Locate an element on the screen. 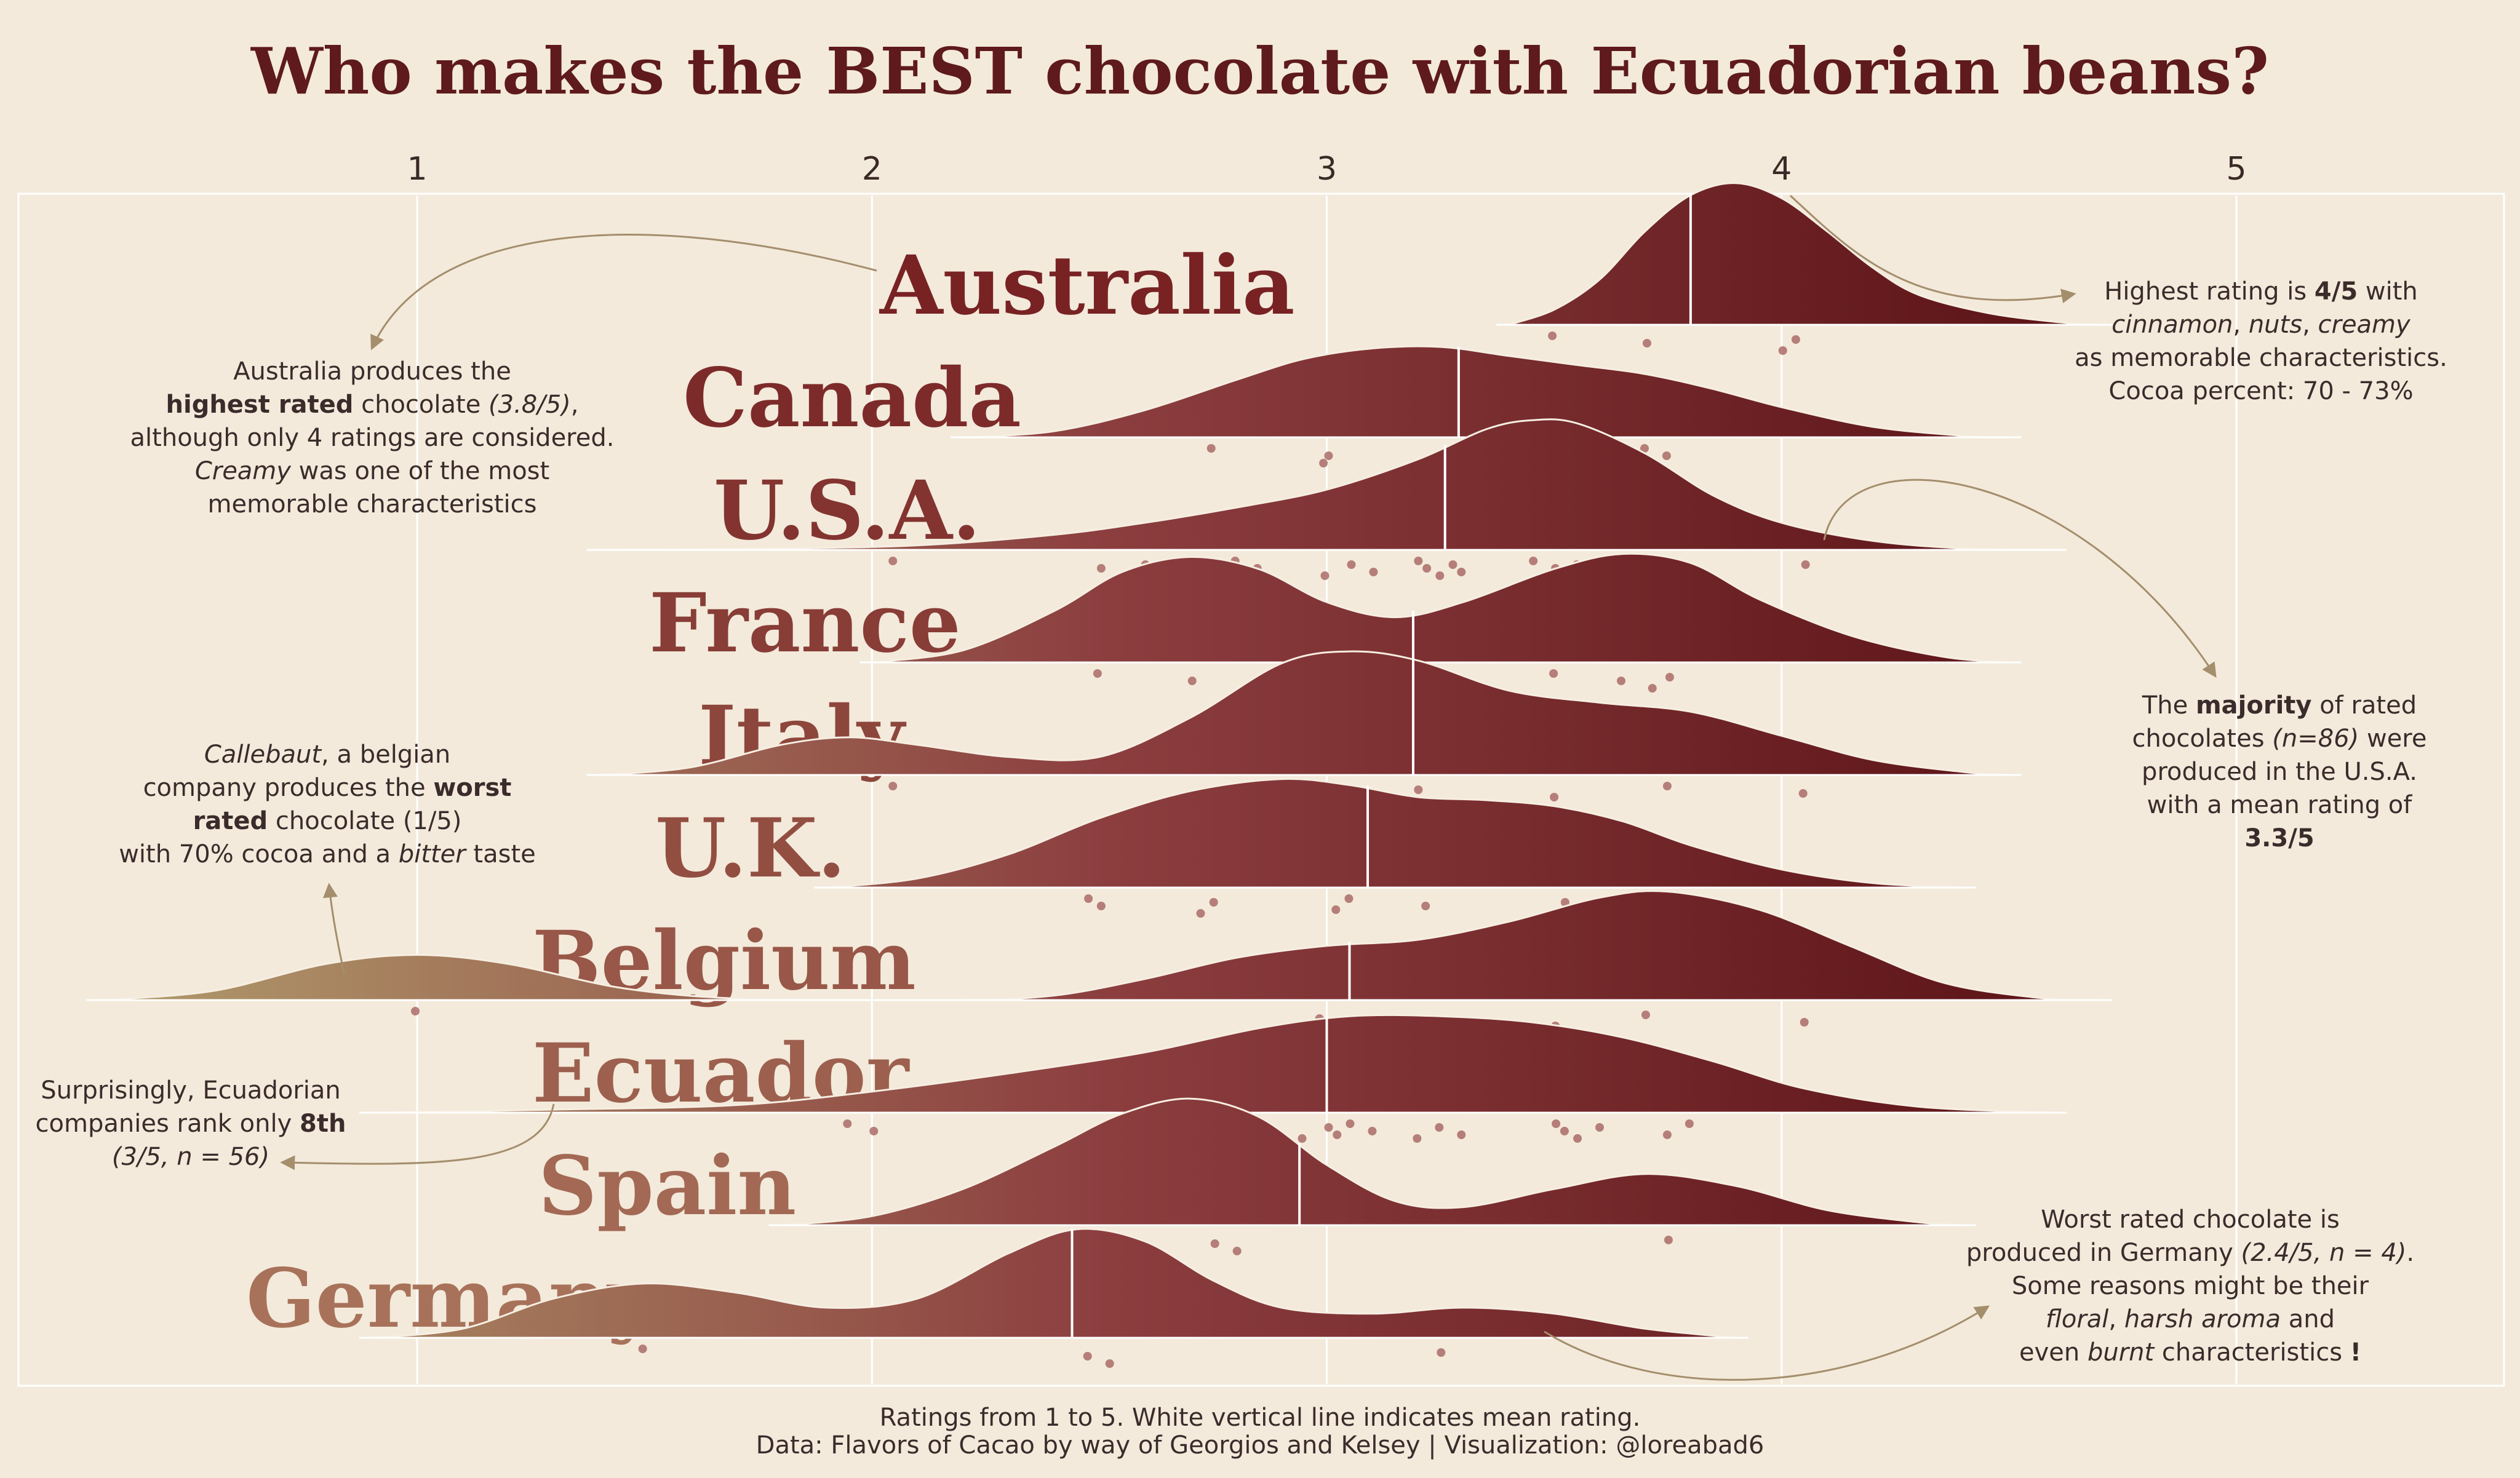 The width and height of the screenshot is (2520, 1478). annotation-line: (3/5, n = 56) is located at coordinates (190, 1157).